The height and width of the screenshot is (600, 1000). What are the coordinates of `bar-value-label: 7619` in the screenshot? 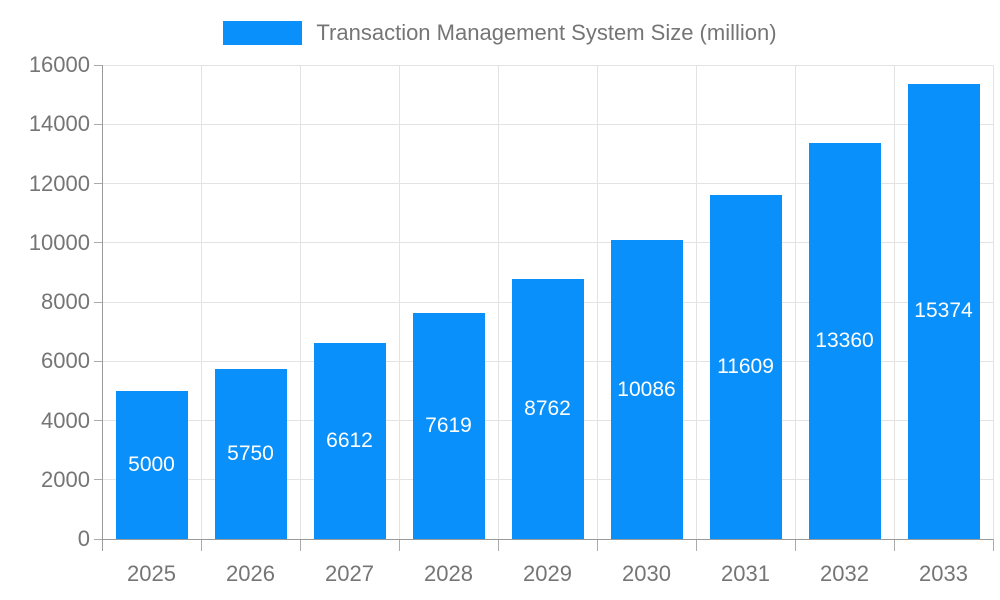 It's located at (448, 426).